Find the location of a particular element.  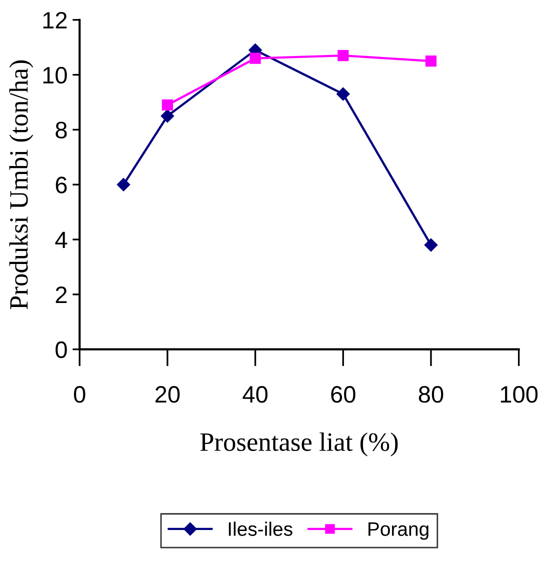

x-tick-label: 60 is located at coordinates (343, 394).